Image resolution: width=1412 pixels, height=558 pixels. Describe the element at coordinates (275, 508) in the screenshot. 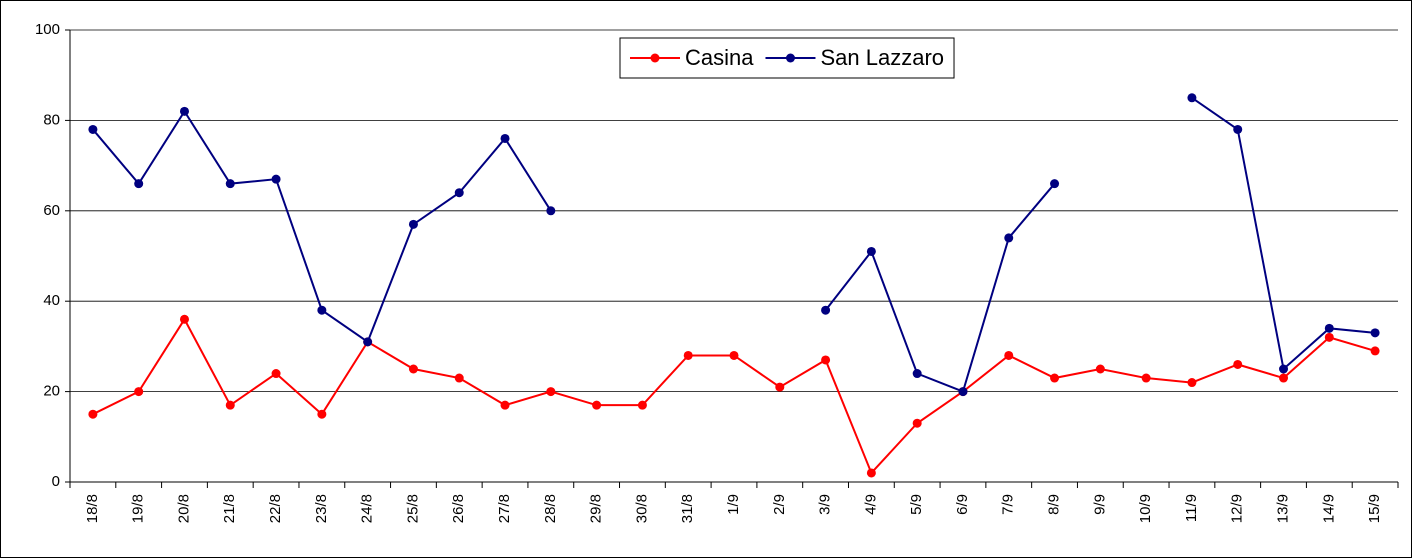

I see `x-tick-label: 22/8` at that location.